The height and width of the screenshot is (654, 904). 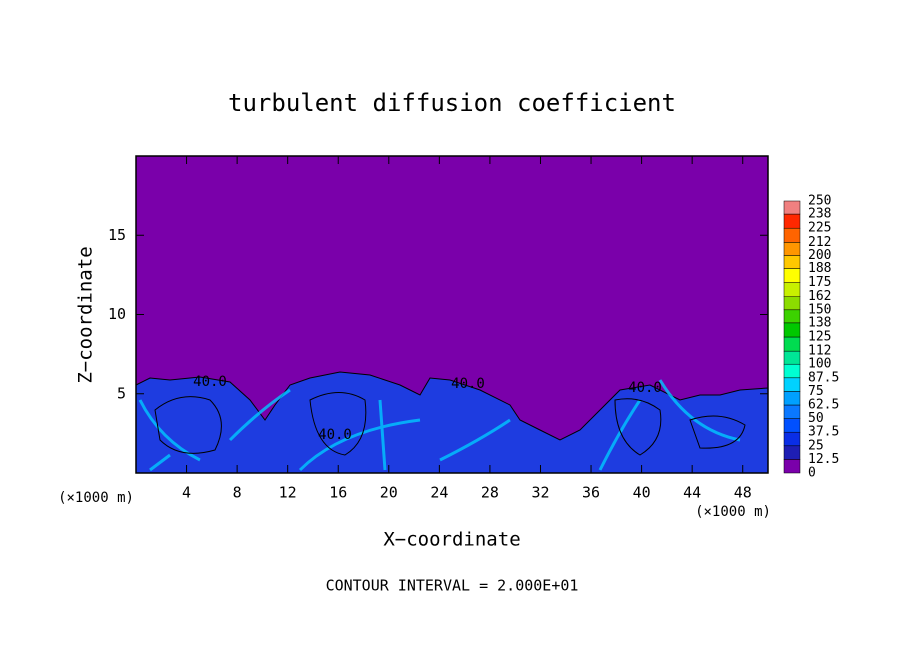 What do you see at coordinates (389, 493) in the screenshot?
I see `x-tick-label: 20` at bounding box center [389, 493].